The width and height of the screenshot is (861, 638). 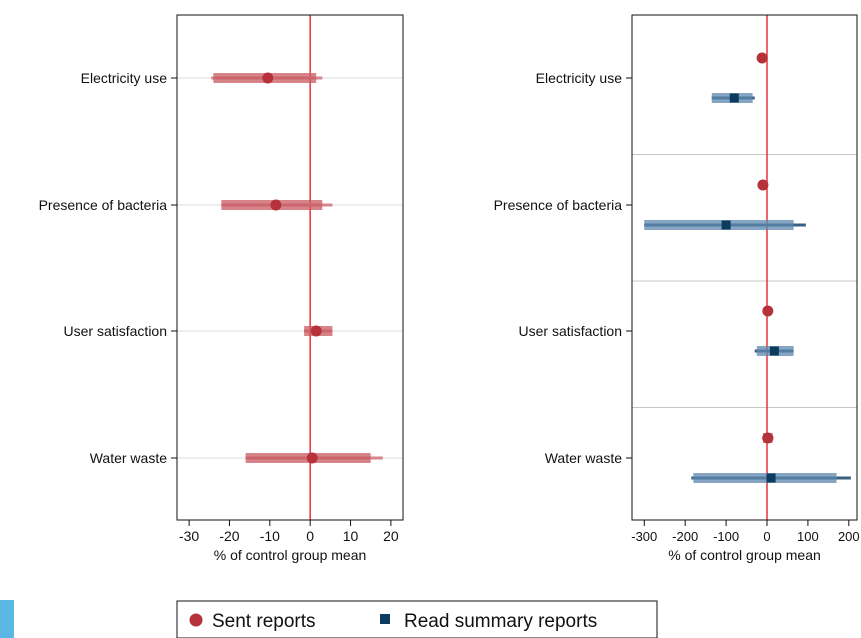 I want to click on x-tick-label: -300, so click(x=644, y=536).